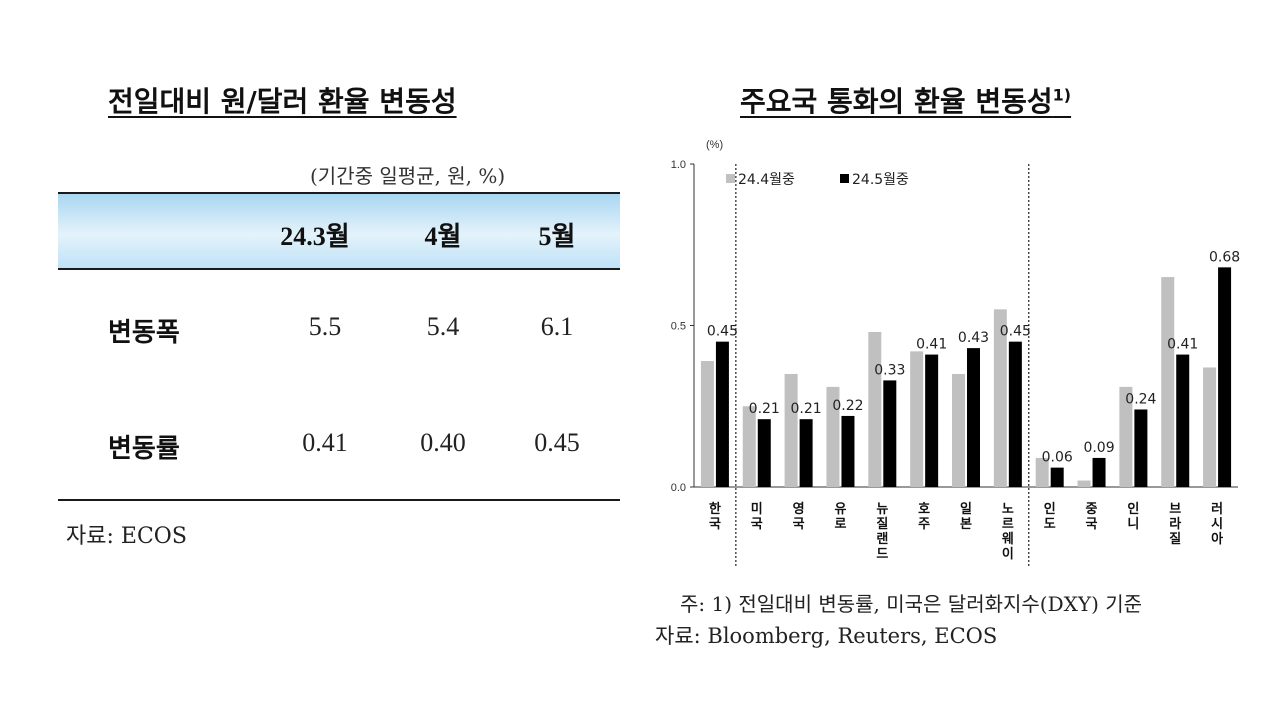 This screenshot has height=720, width=1280. What do you see at coordinates (557, 442) in the screenshot?
I see `table-cell: 0.45` at bounding box center [557, 442].